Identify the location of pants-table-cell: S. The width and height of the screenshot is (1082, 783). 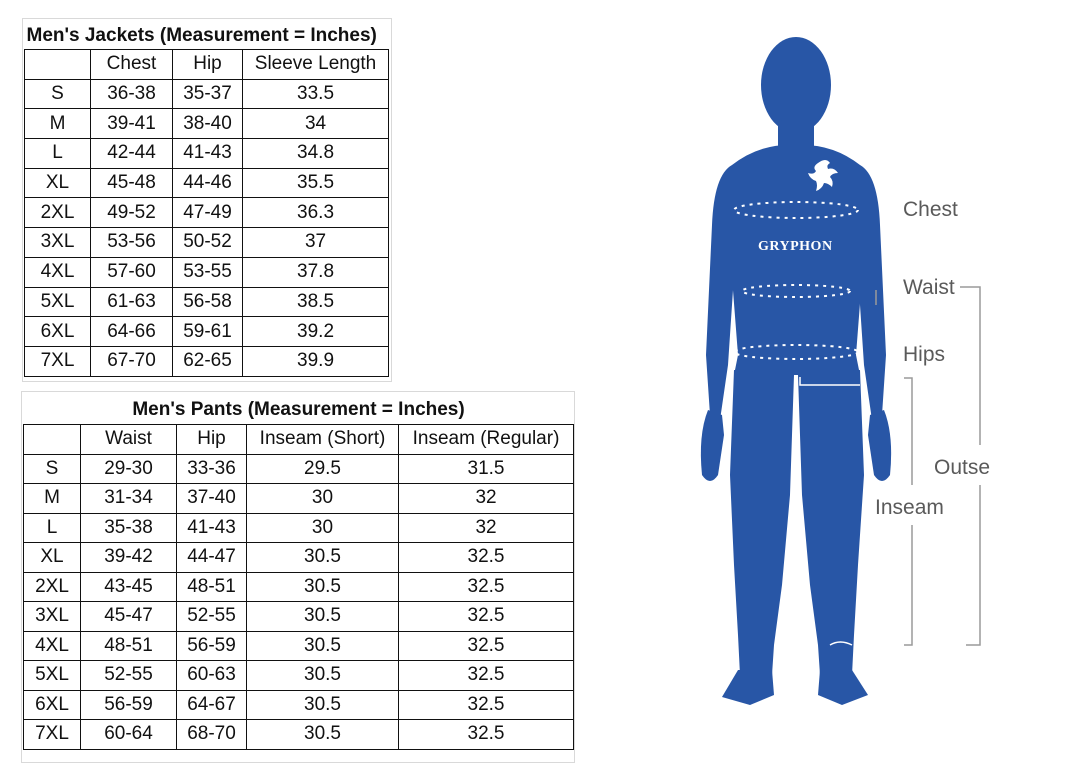
(52, 468).